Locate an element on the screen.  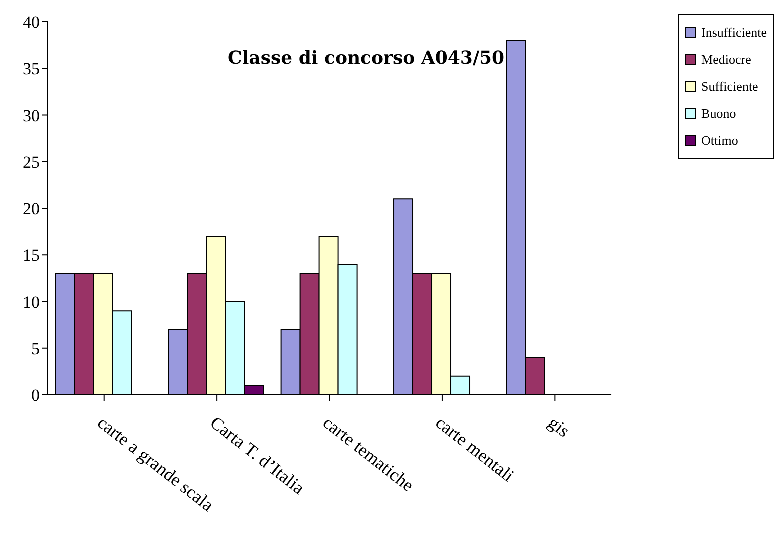
legend-label: Buono is located at coordinates (719, 114).